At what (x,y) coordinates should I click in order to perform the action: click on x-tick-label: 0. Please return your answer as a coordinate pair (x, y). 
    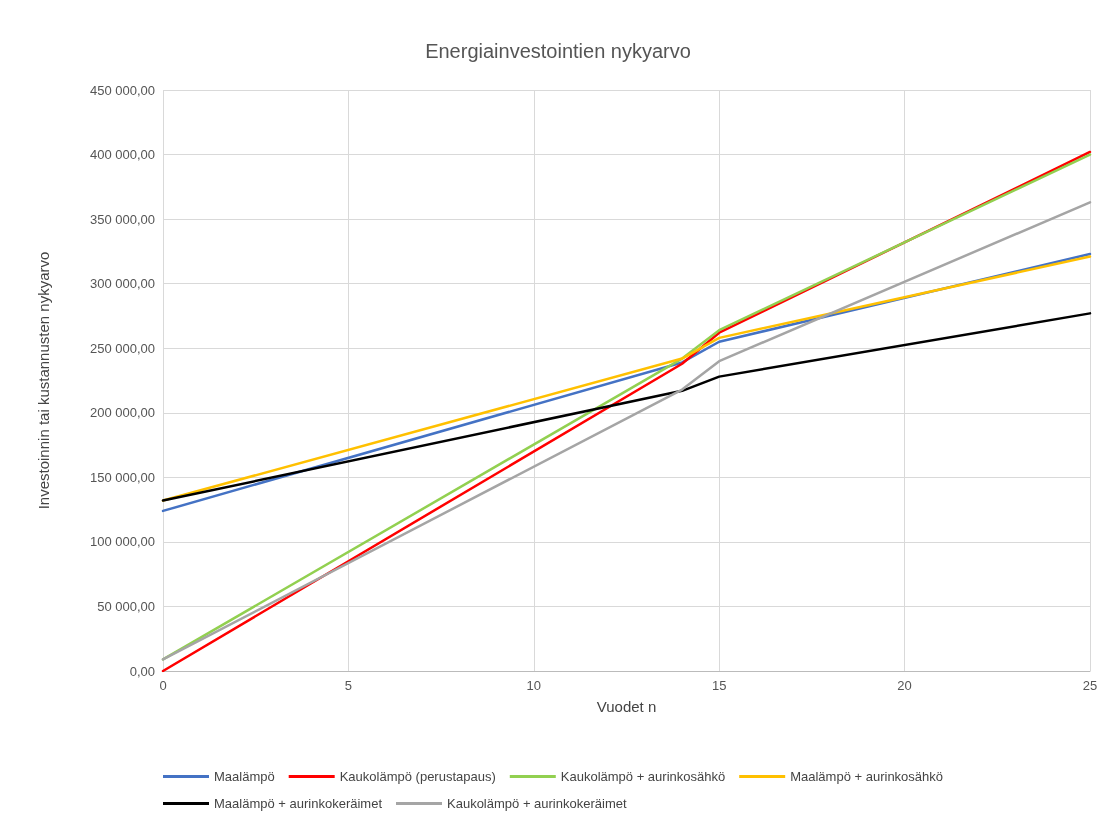
    Looking at the image, I should click on (163, 685).